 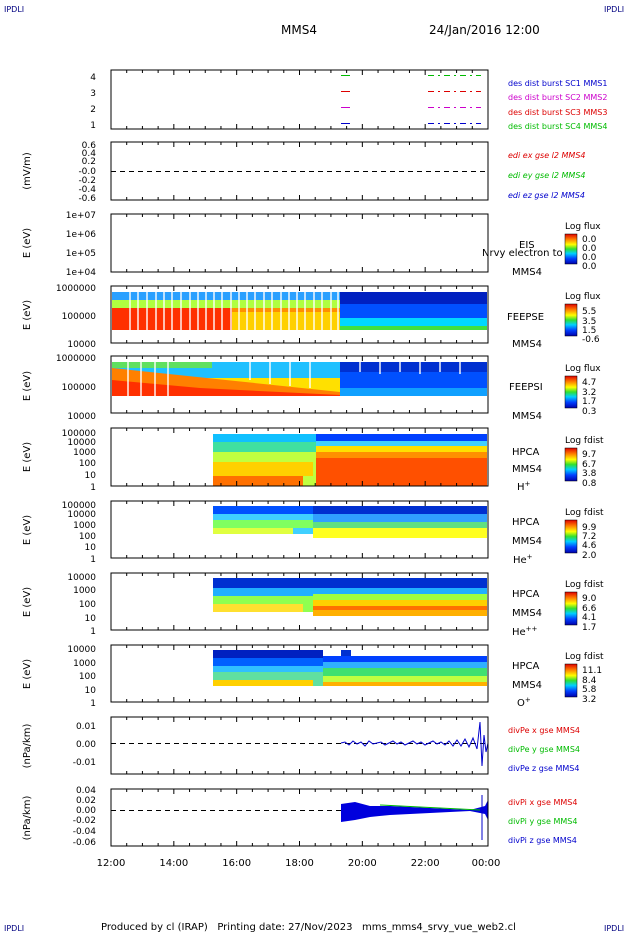 I want to click on hpca-o-ylabel: E (eV), so click(x=27, y=674).